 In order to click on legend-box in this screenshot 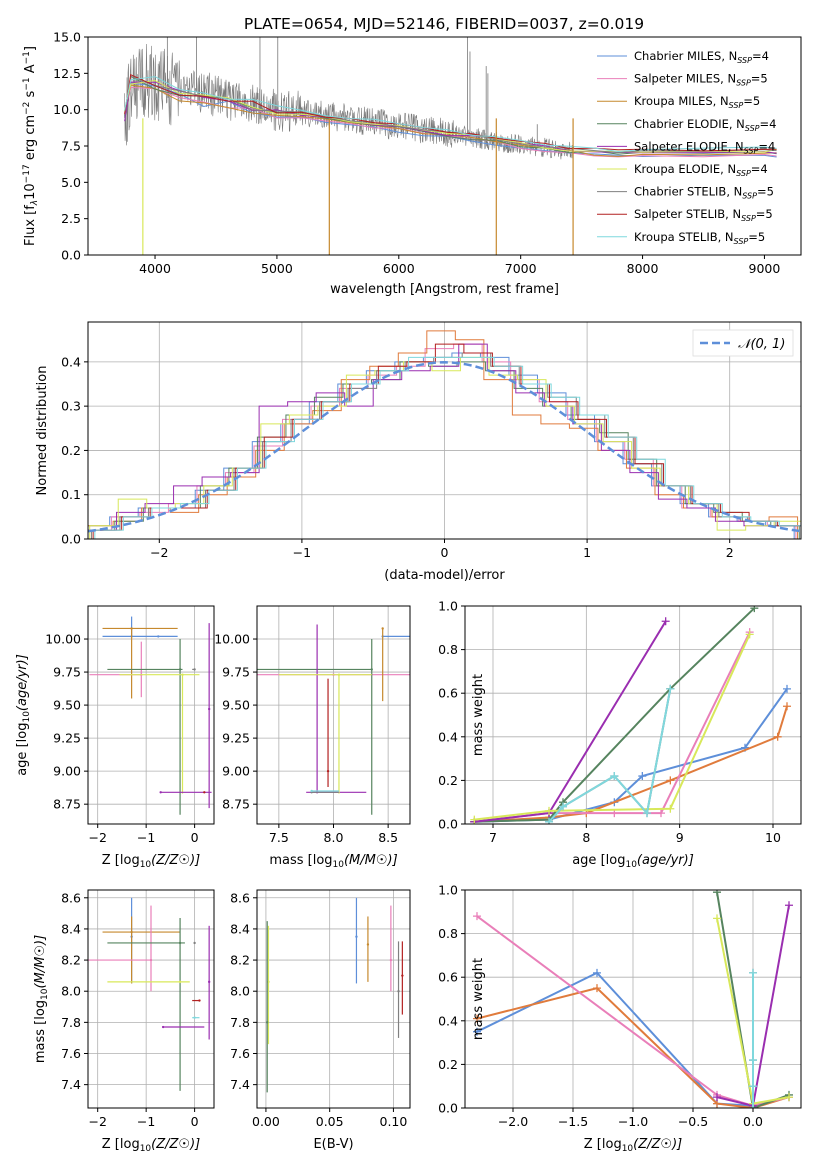, I will do `click(743, 343)`.